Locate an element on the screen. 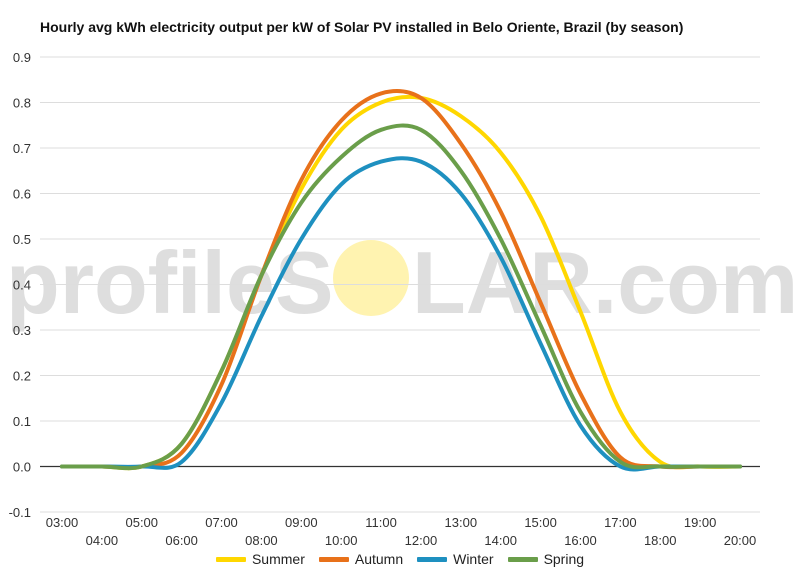 Image resolution: width=800 pixels, height=570 pixels. y-tick-label: 0.3 is located at coordinates (22, 330).